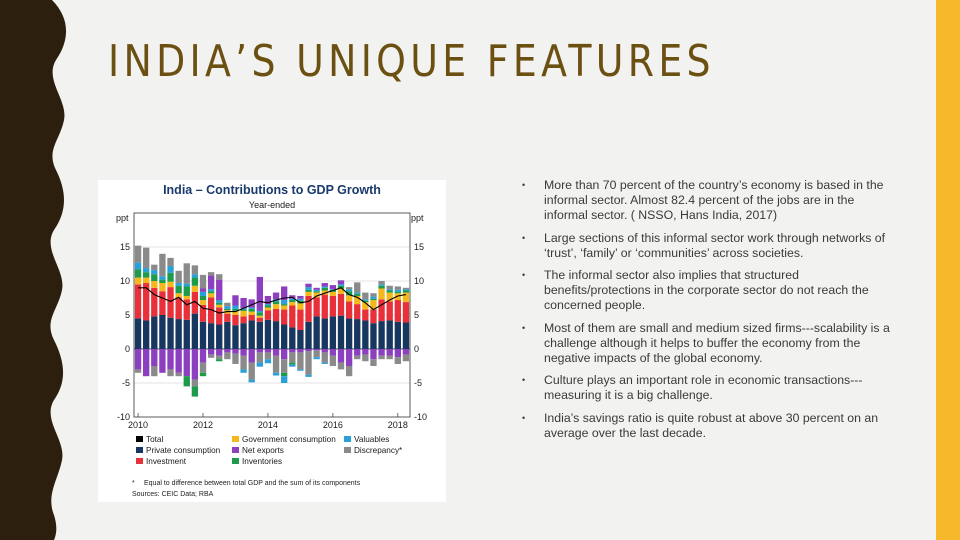  Describe the element at coordinates (125, 247) in the screenshot. I see `y-tick-label-left: 15` at that location.